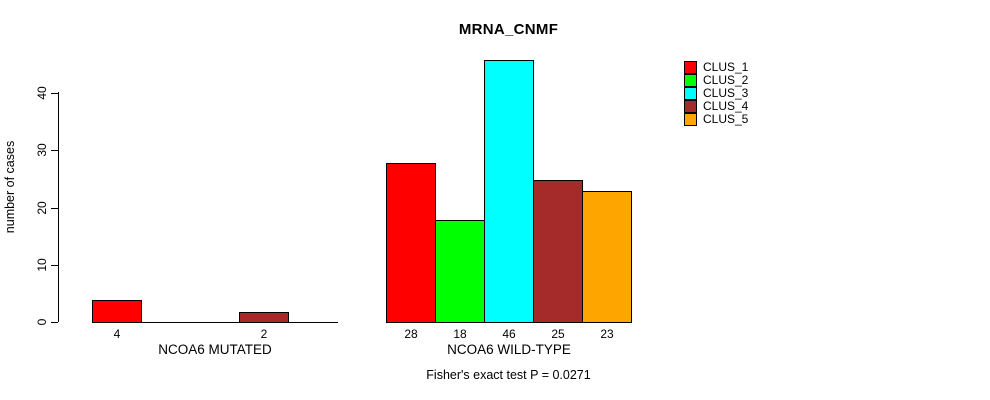  Describe the element at coordinates (264, 334) in the screenshot. I see `bar-value-label: 2` at that location.